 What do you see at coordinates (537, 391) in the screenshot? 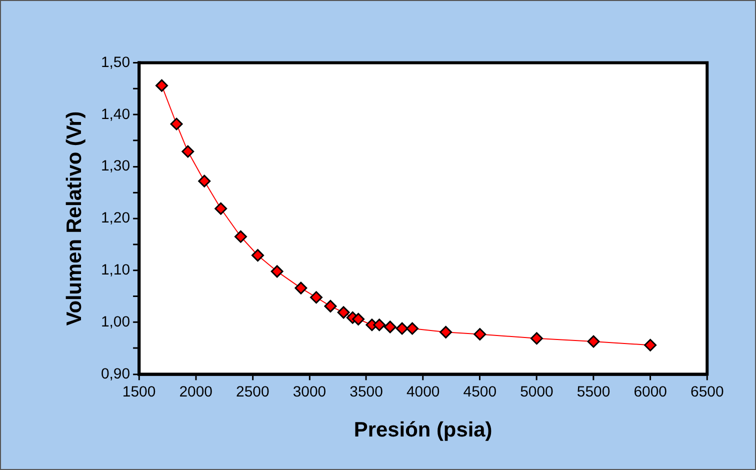
I see `x-tick-label: 5000` at bounding box center [537, 391].